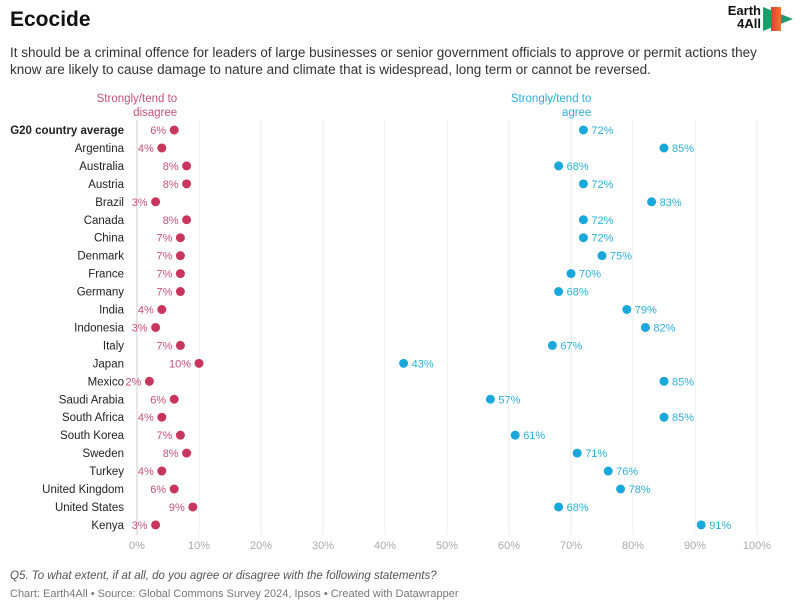  Describe the element at coordinates (633, 546) in the screenshot. I see `x-tick-label: 80%` at that location.